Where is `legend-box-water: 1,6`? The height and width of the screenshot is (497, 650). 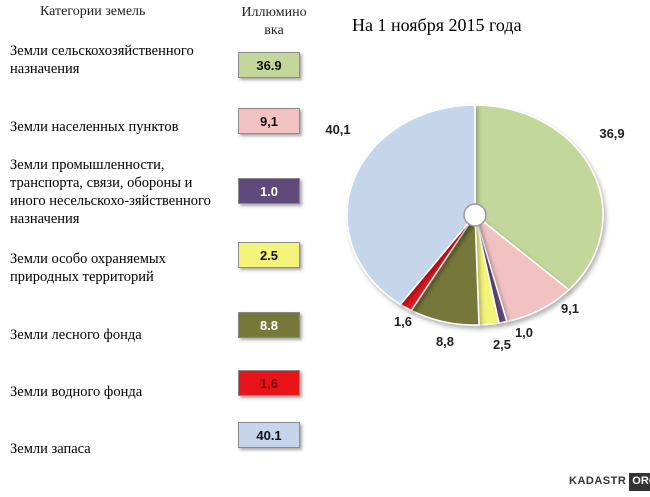 legend-box-water: 1,6 is located at coordinates (269, 383).